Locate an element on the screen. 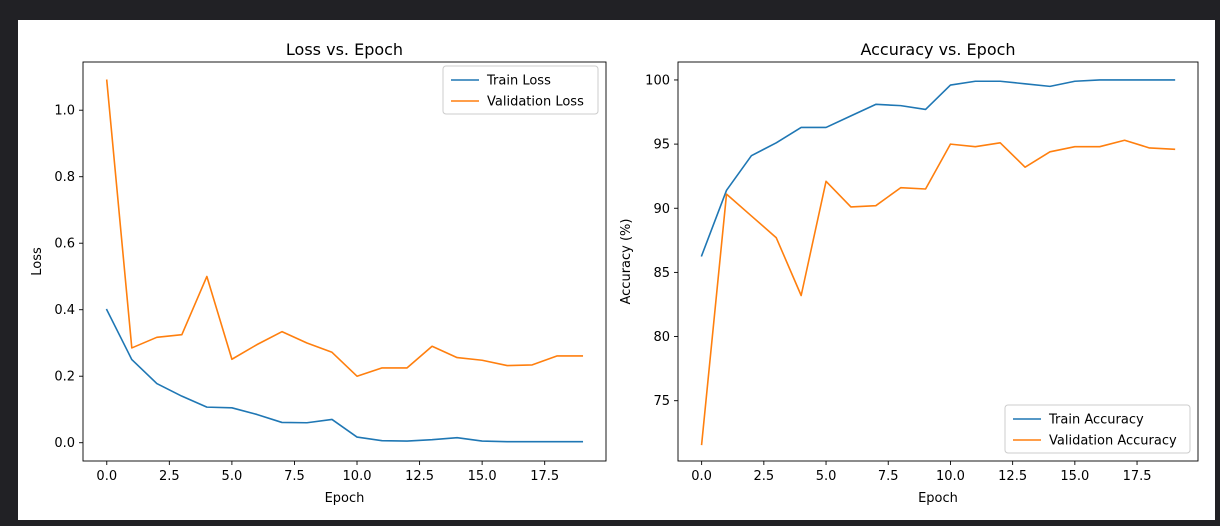  legend-label-1: Train Loss is located at coordinates (518, 81).